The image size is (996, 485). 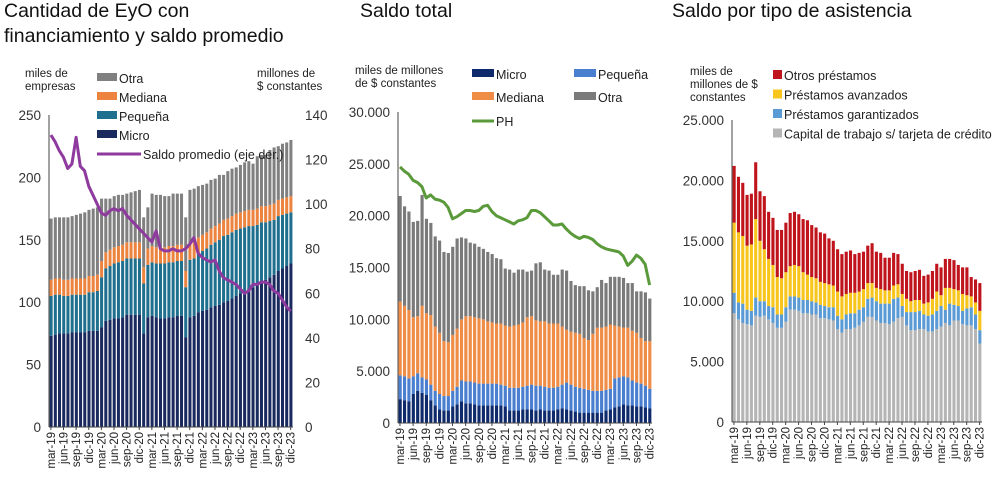 I want to click on x-tick-label: mar-23, so click(x=611, y=446).